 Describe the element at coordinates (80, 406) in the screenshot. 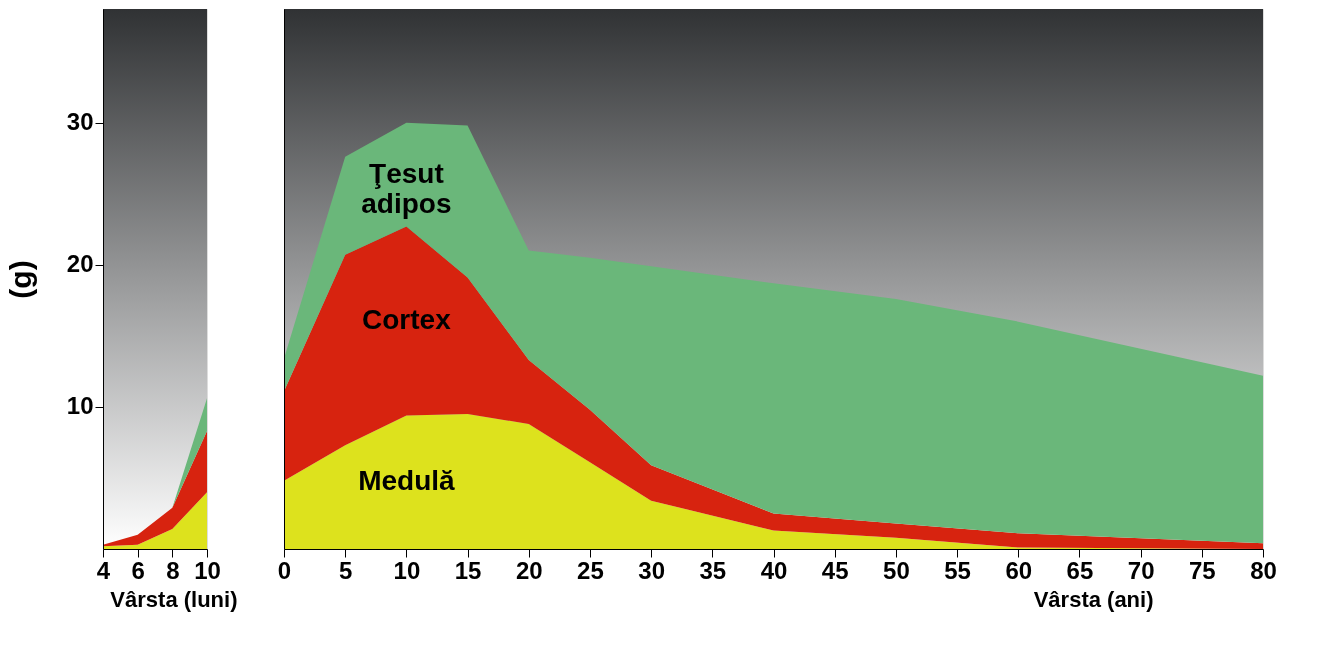

I see `y-tick-label: 10` at that location.